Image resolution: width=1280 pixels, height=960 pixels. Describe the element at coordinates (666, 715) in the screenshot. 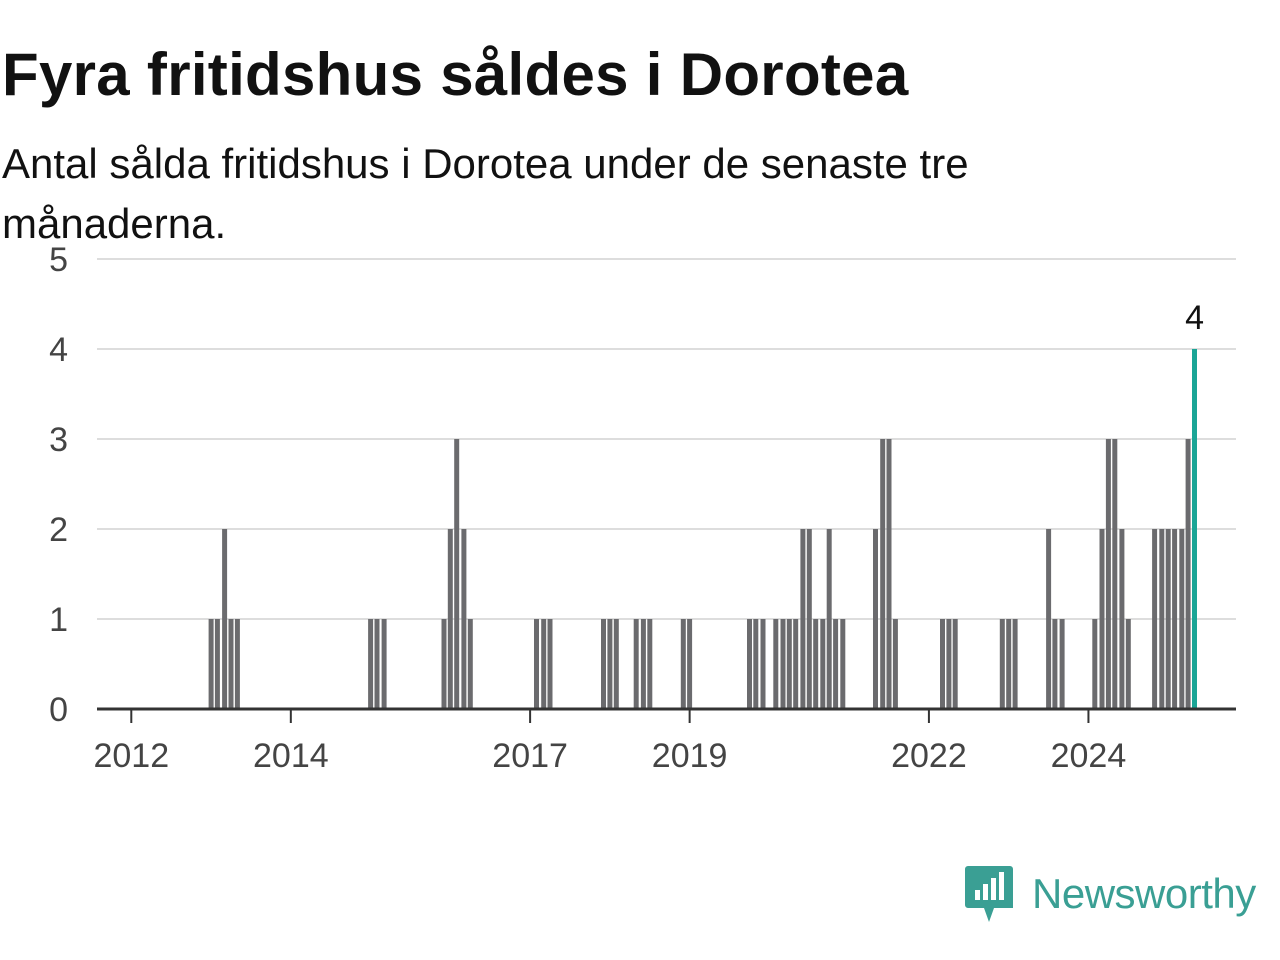

I see `axes` at that location.